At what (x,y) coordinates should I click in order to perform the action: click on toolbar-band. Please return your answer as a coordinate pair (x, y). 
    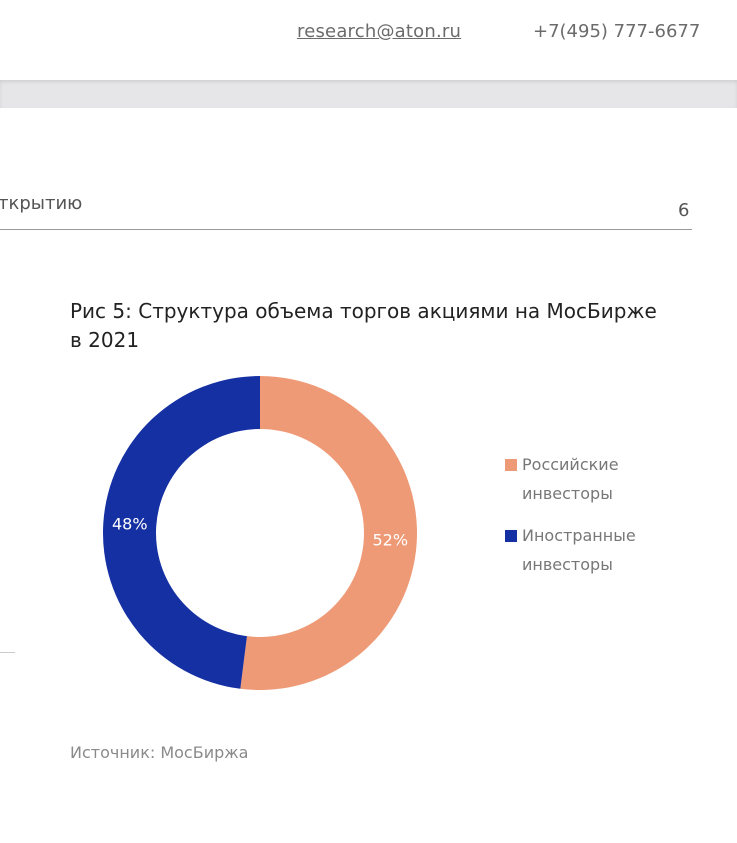
    Looking at the image, I should click on (368, 94).